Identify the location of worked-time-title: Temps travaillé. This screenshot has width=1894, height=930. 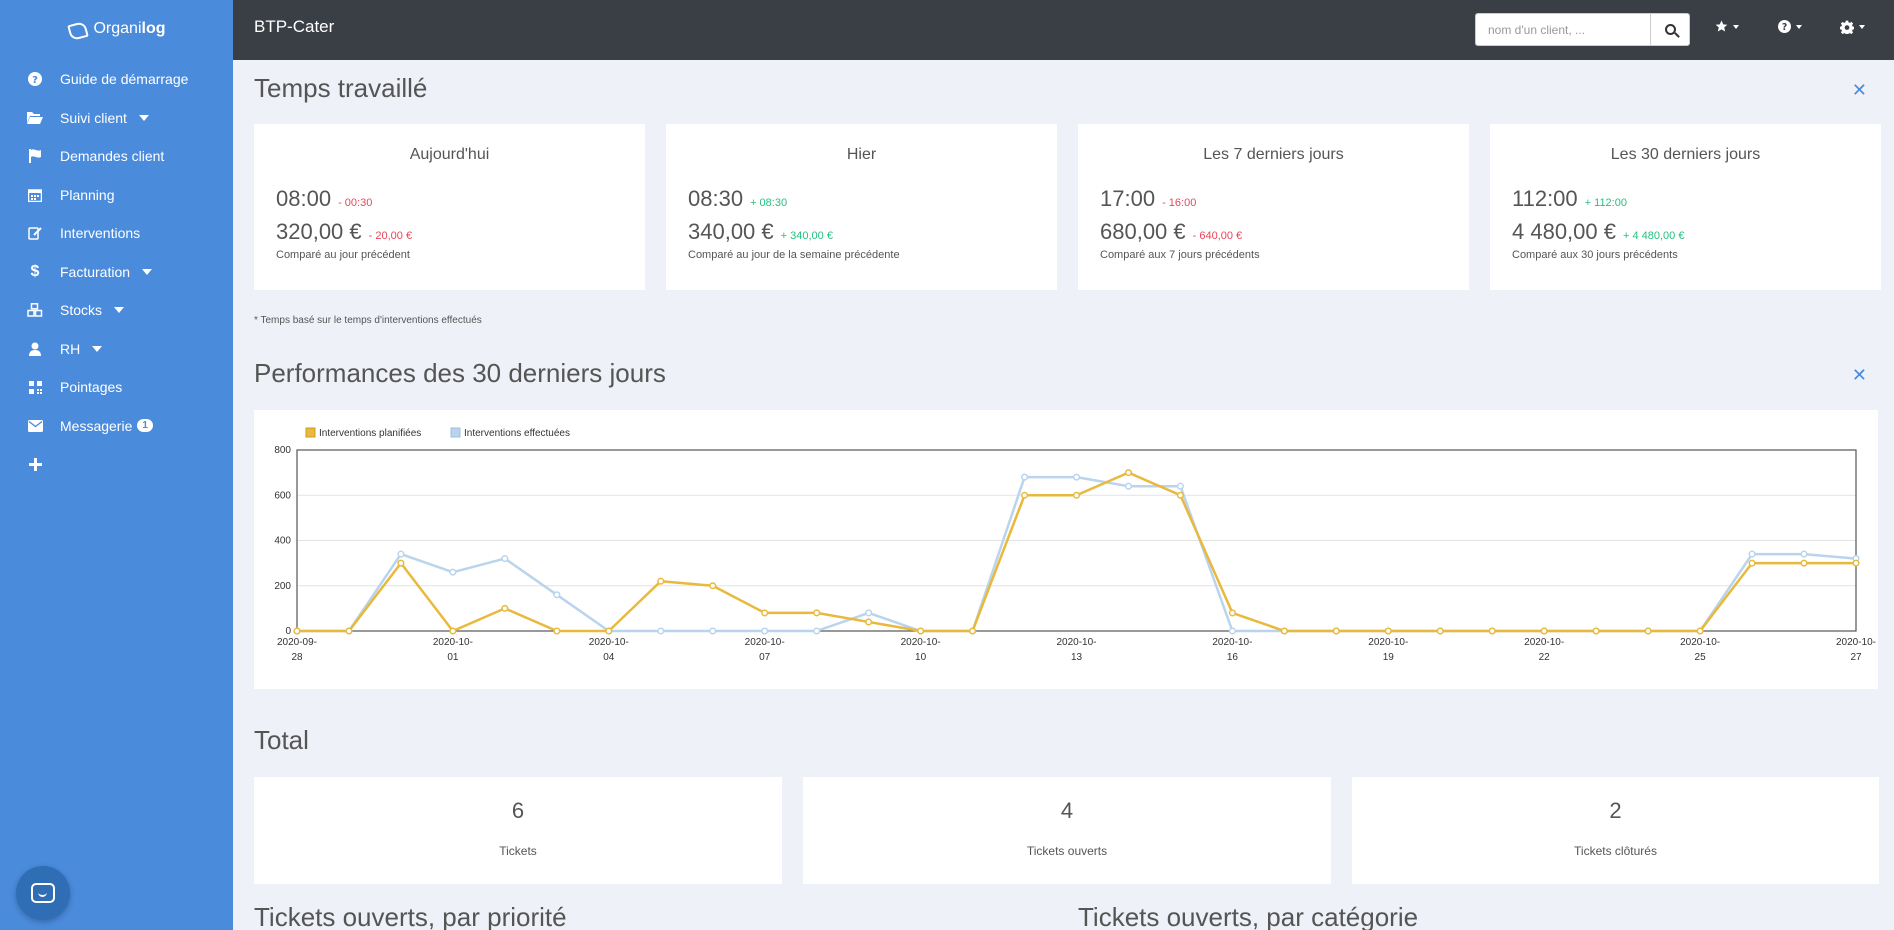
(341, 88).